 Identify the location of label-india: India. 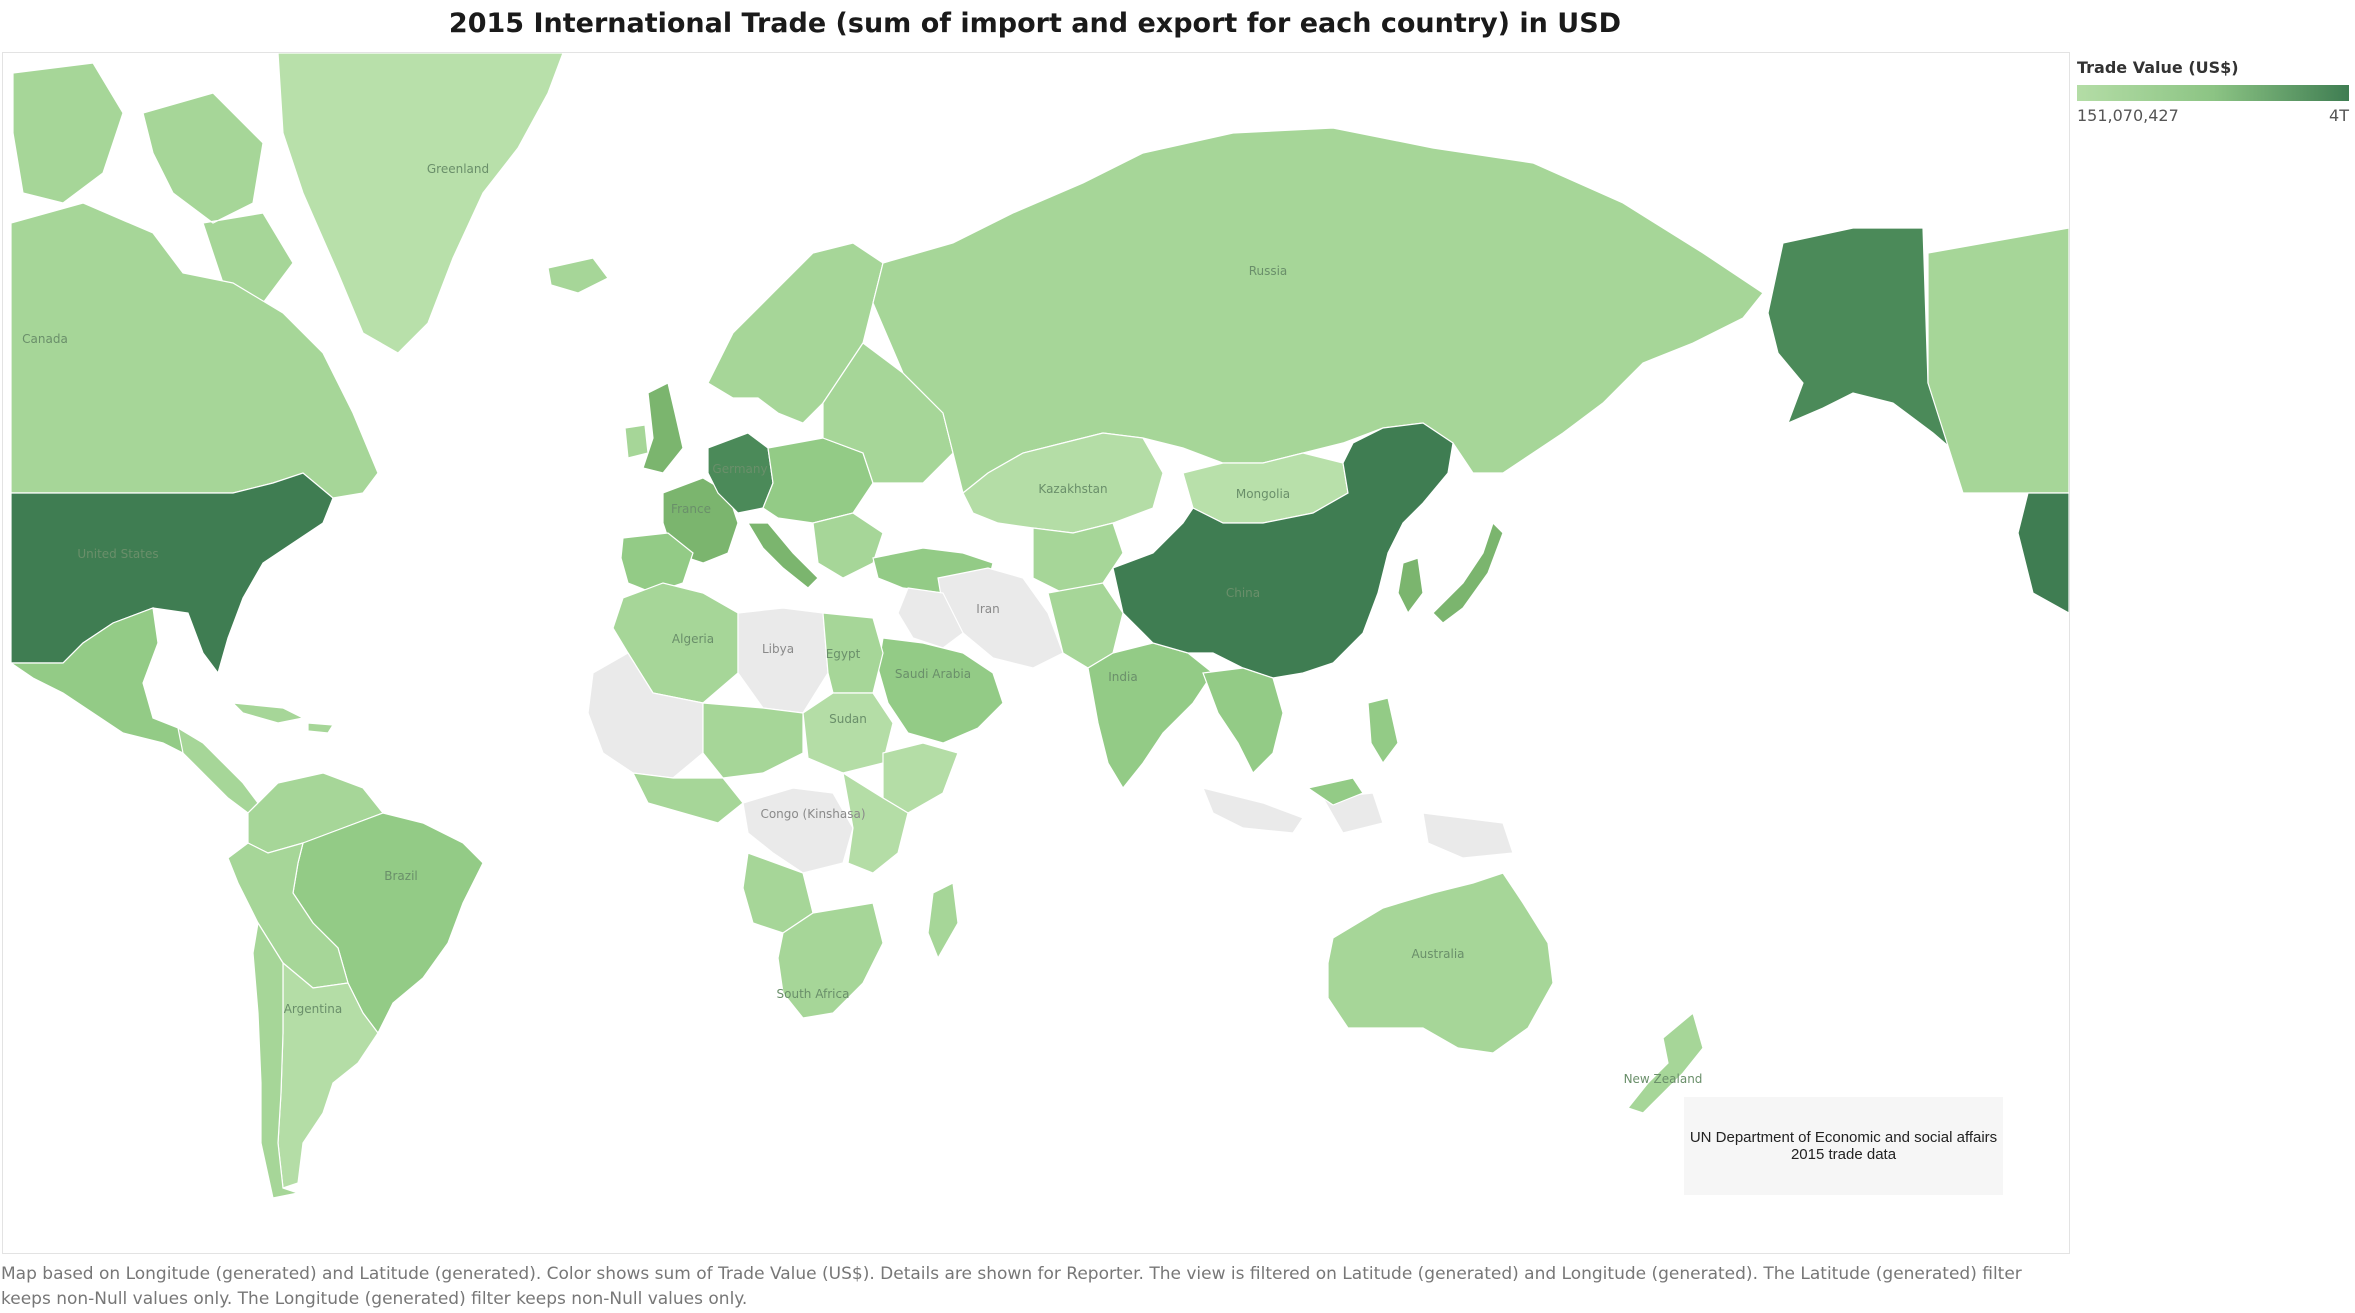
(1122, 677).